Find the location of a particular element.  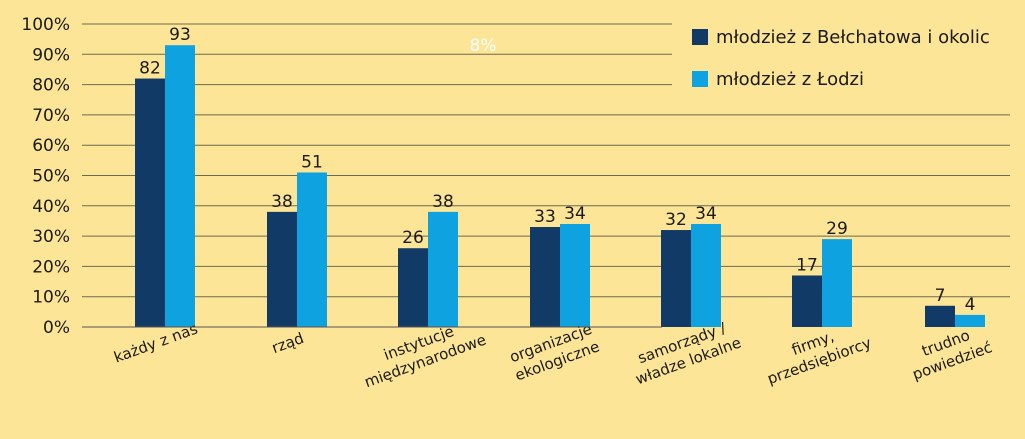

y-tick-label: 70% is located at coordinates (51, 116).